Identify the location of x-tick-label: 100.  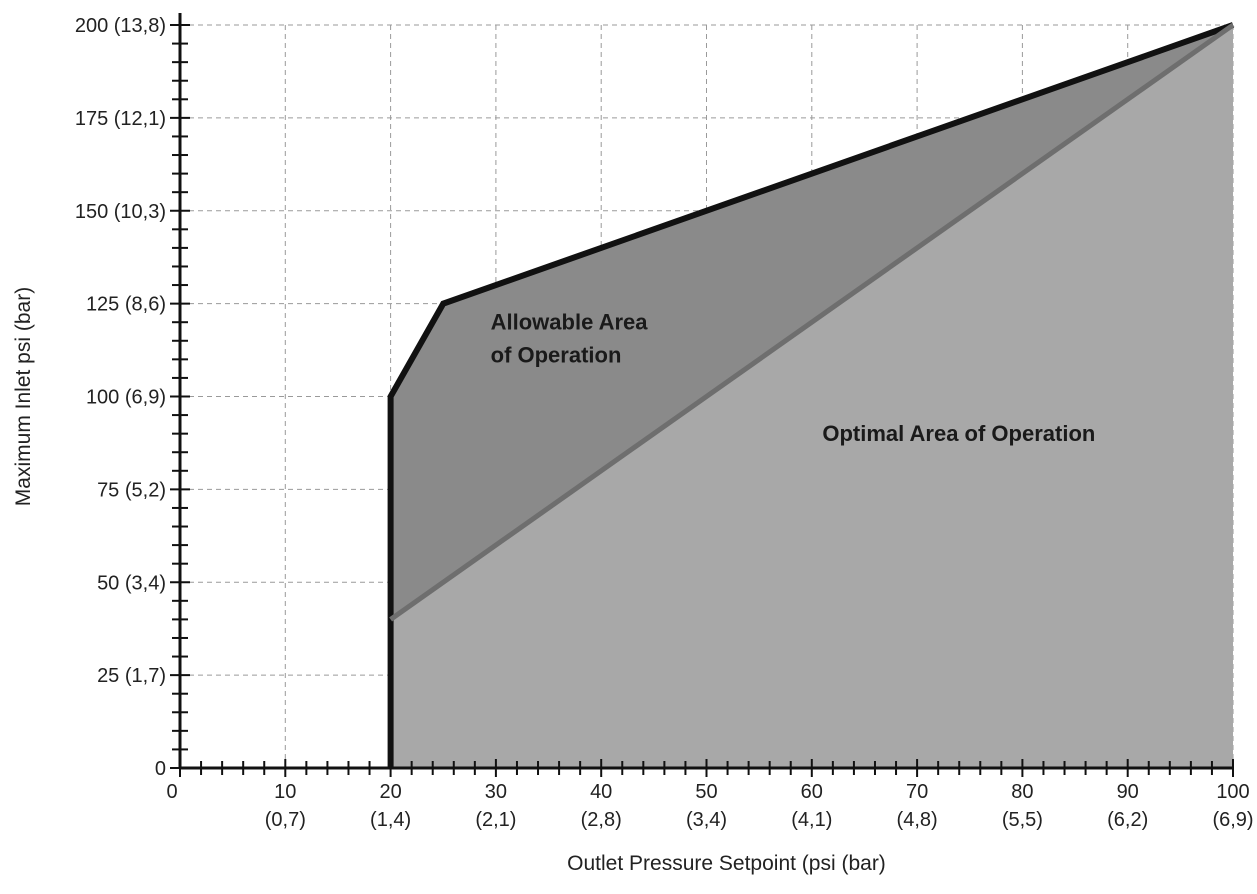
(1232, 792).